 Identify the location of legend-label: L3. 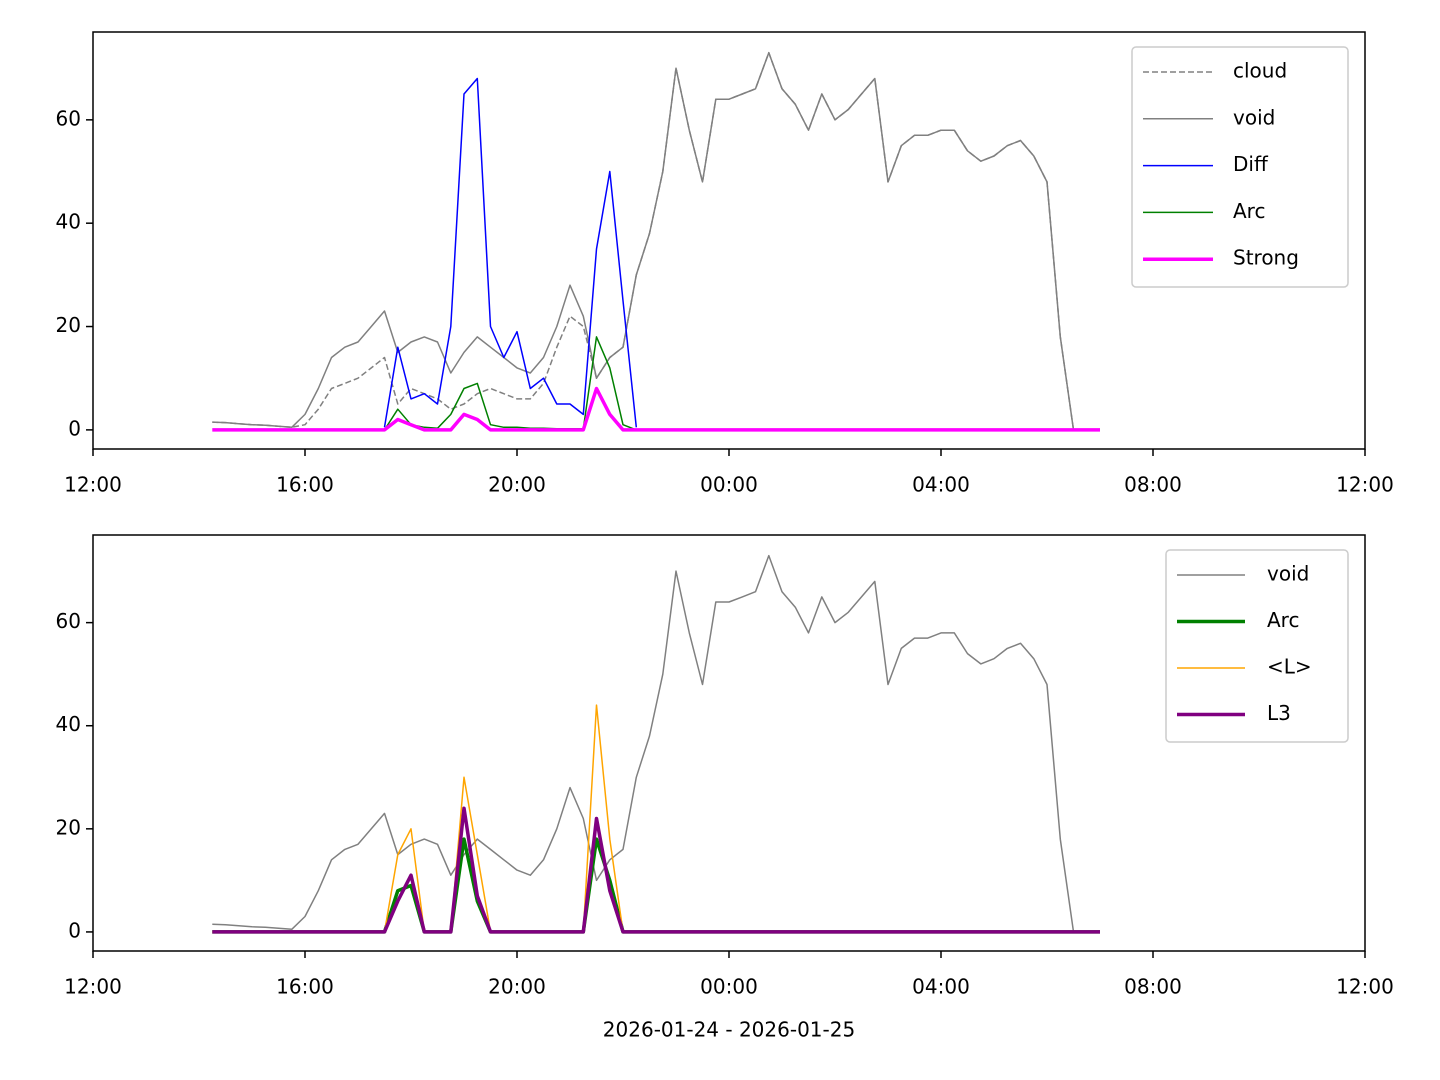
(1279, 713).